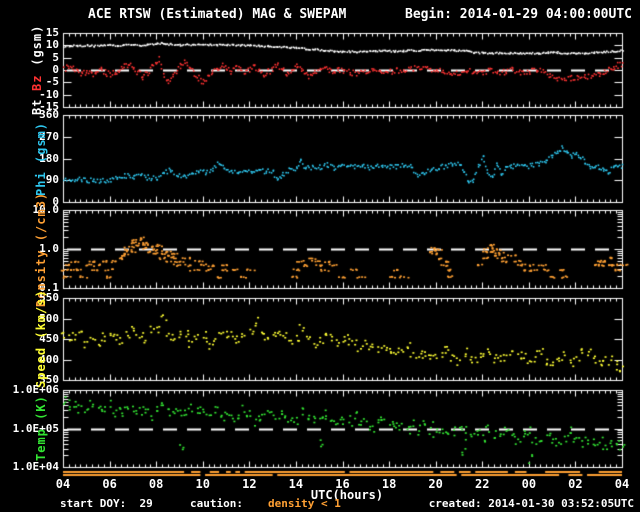 The width and height of the screenshot is (640, 512). What do you see at coordinates (249, 484) in the screenshot?
I see `xtick-label: 12` at bounding box center [249, 484].